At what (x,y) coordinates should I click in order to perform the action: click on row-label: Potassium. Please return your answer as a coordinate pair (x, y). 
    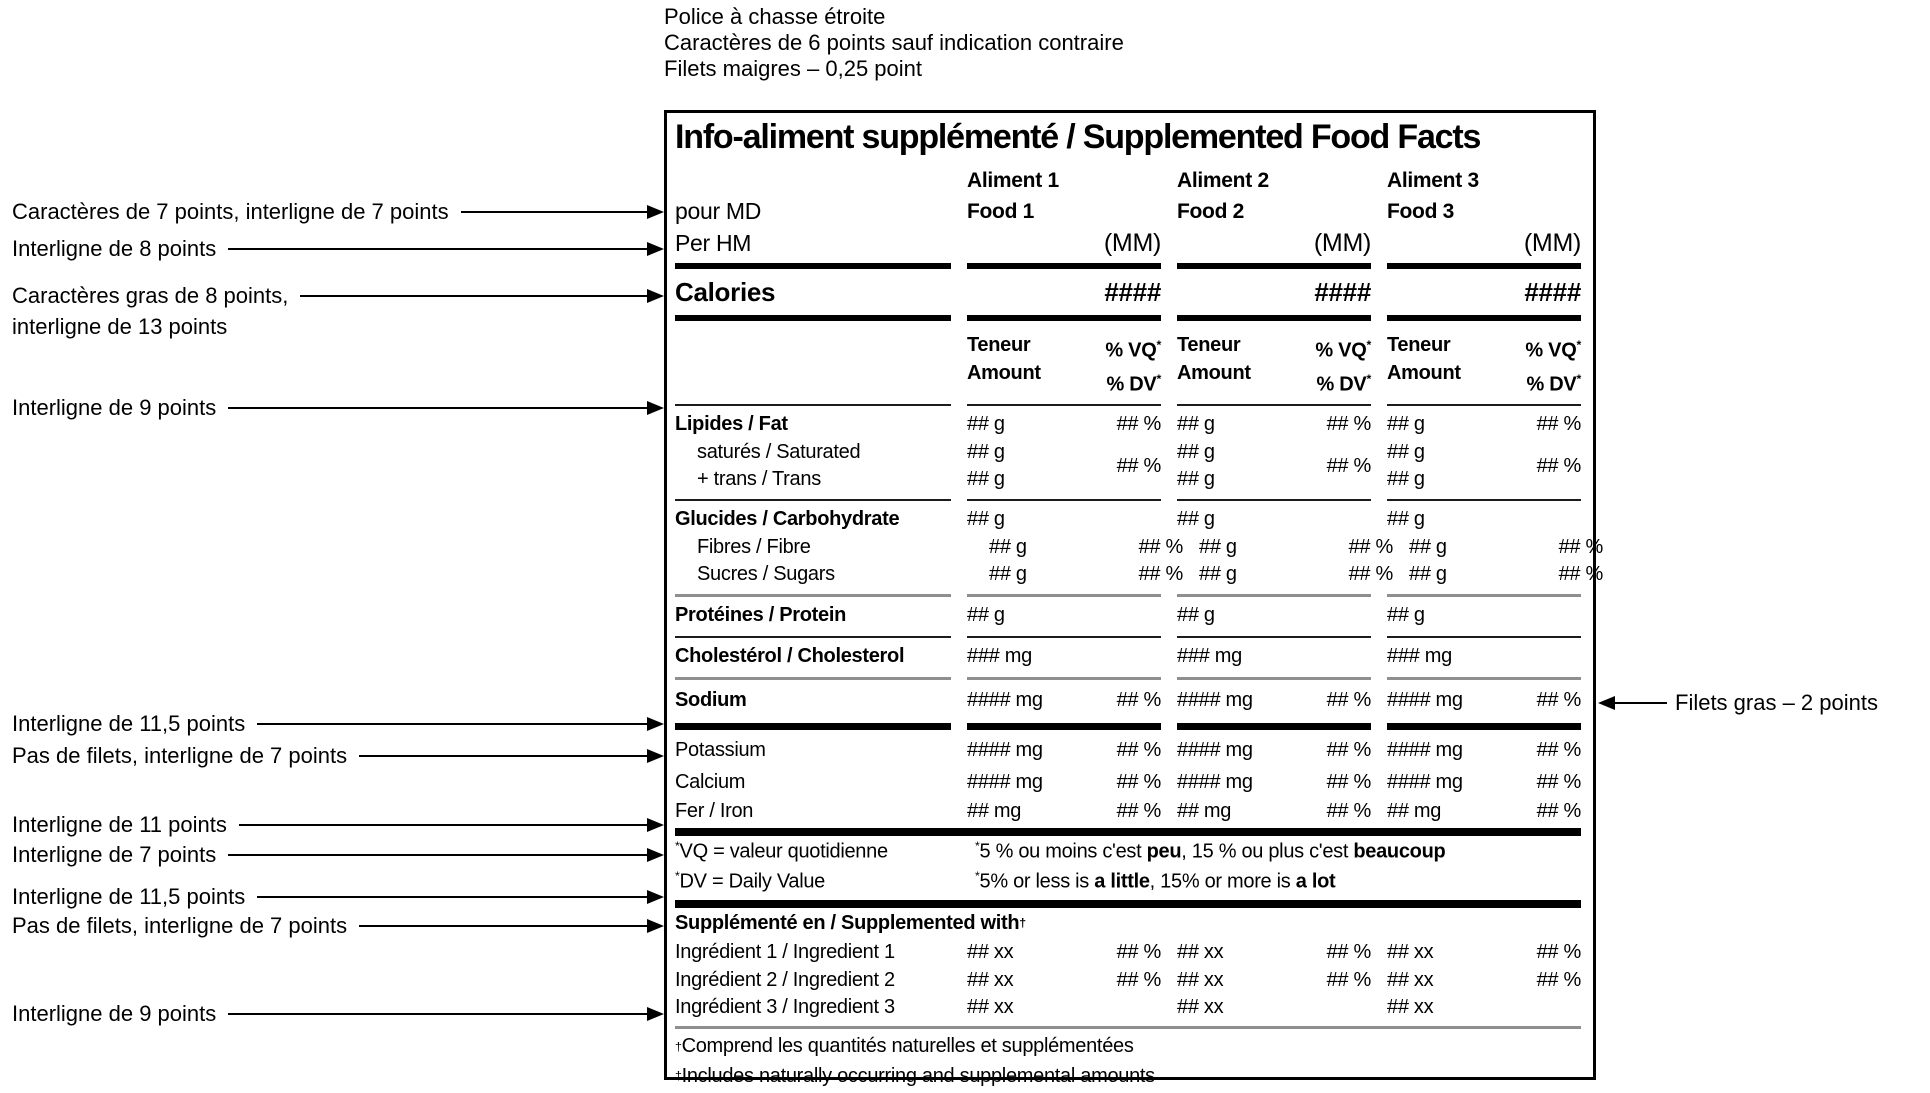
    Looking at the image, I should click on (720, 749).